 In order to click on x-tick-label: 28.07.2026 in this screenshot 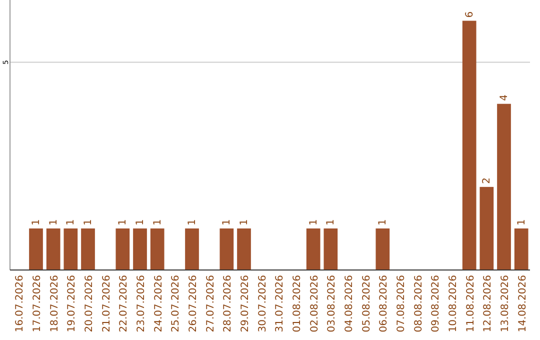, I will do `click(228, 303)`.